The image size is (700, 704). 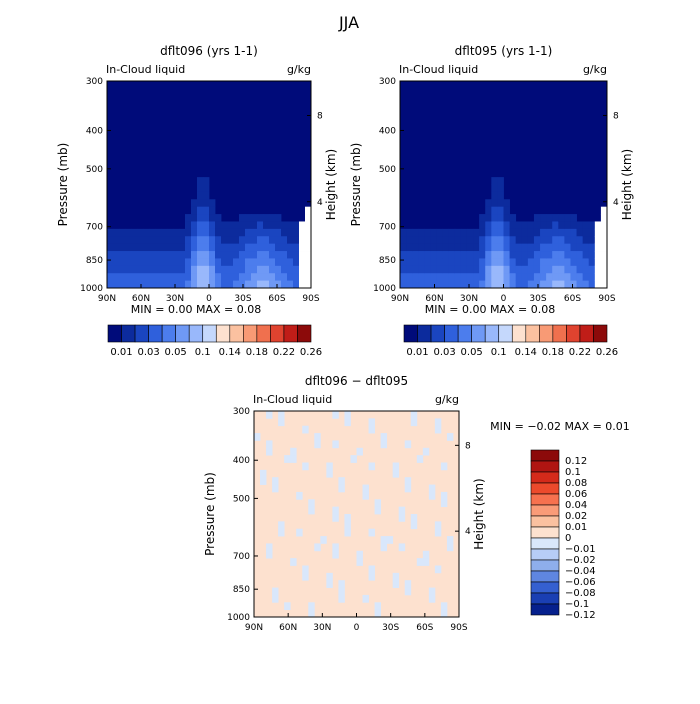 I want to click on colorbar-label: −0.01, so click(x=580, y=549).